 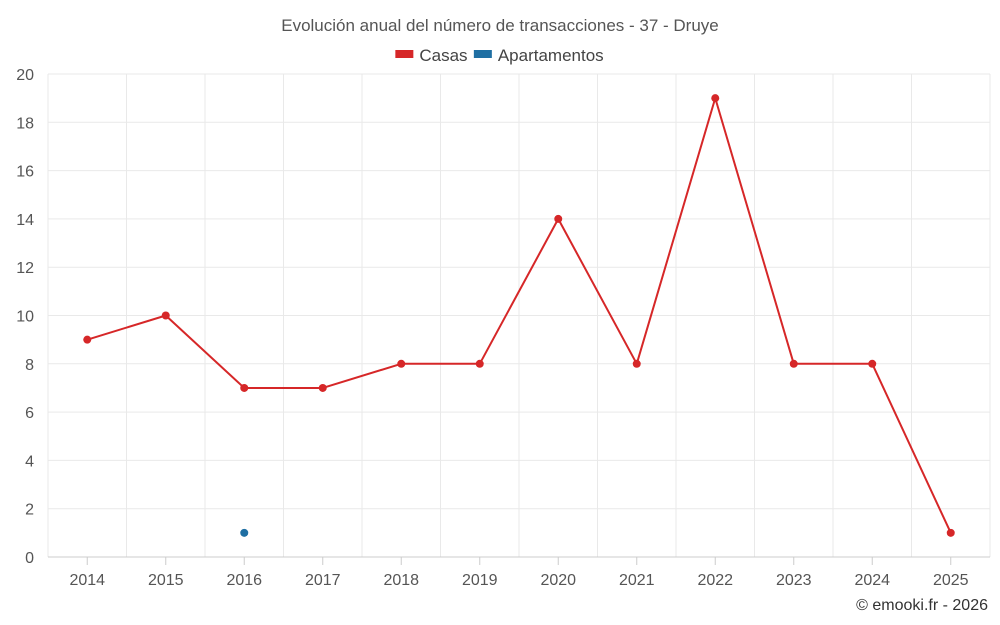 I want to click on x-tick-label: 2017, so click(x=323, y=580).